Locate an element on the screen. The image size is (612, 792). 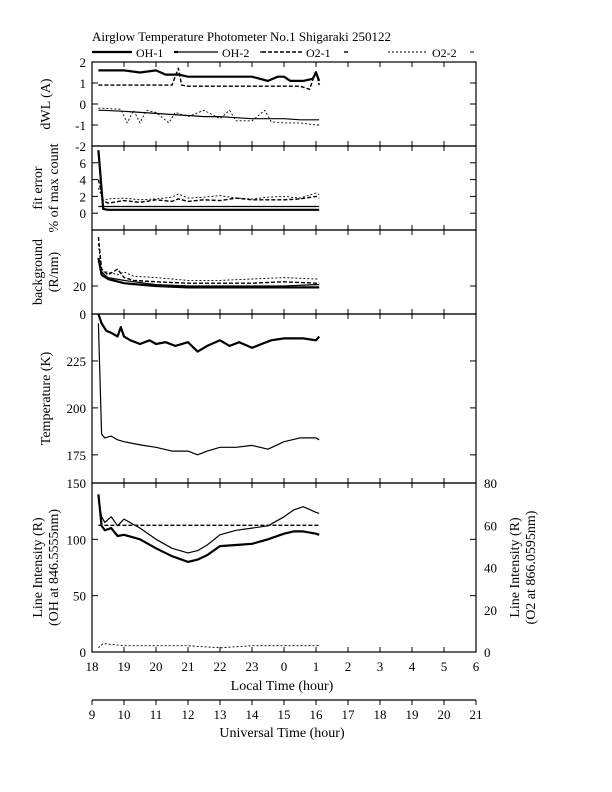
y-tick-label-right: 80 is located at coordinates (490, 483).